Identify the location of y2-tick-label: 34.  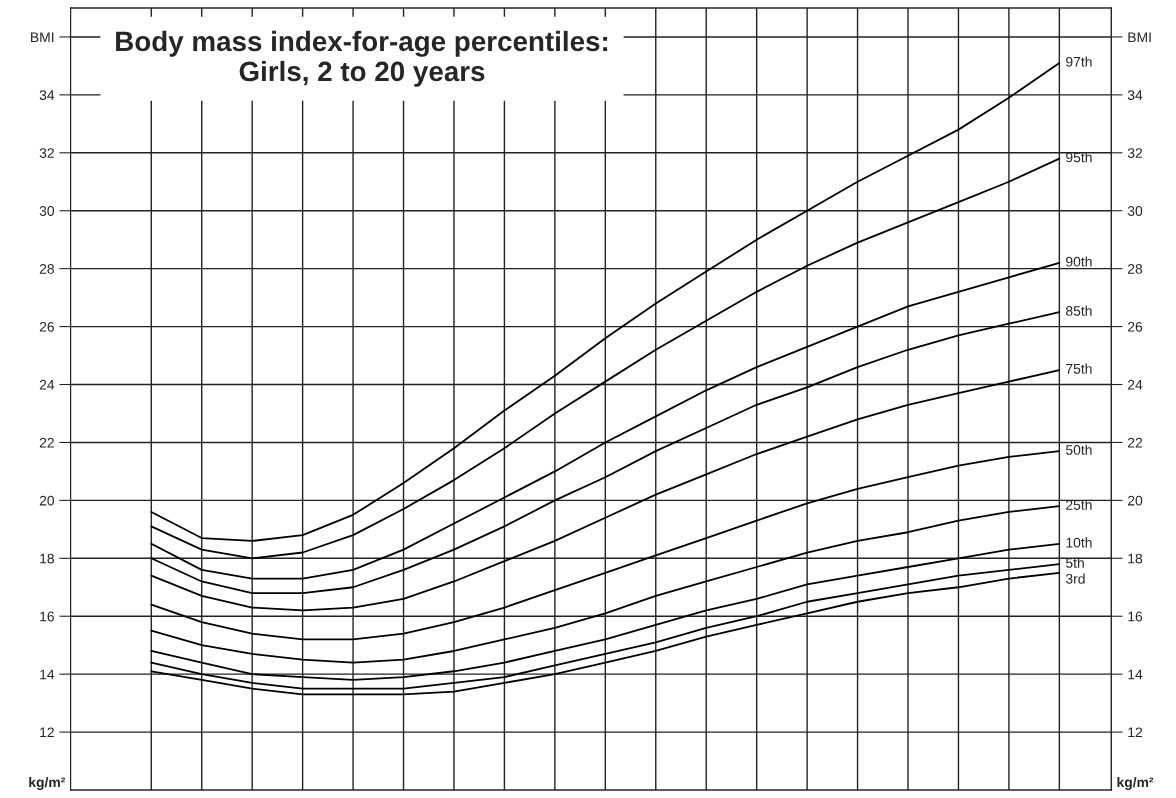
(1135, 95).